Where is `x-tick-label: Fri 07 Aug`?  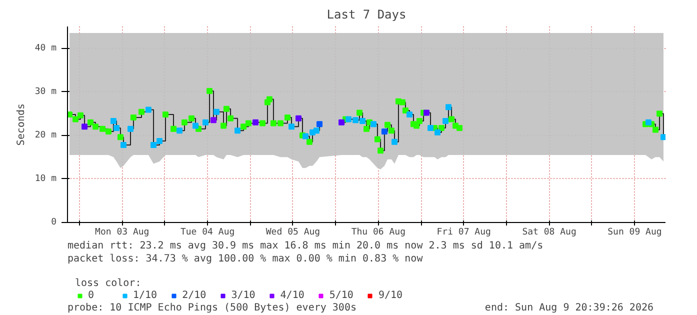 x-tick-label: Fri 07 Aug is located at coordinates (463, 233).